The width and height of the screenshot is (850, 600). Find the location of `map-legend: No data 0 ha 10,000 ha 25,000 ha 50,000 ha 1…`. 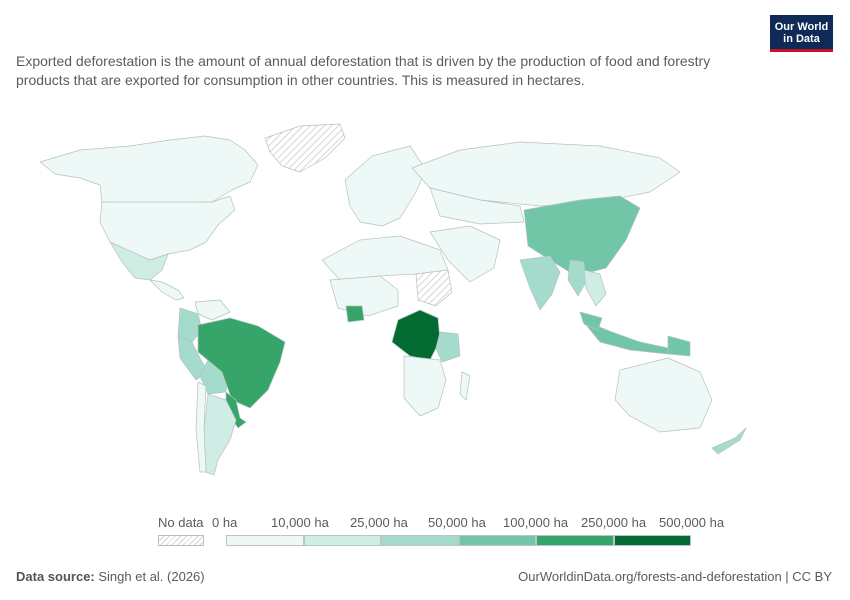

map-legend: No data 0 ha 10,000 ha 25,000 ha 50,000 ha 1… is located at coordinates (425, 535).